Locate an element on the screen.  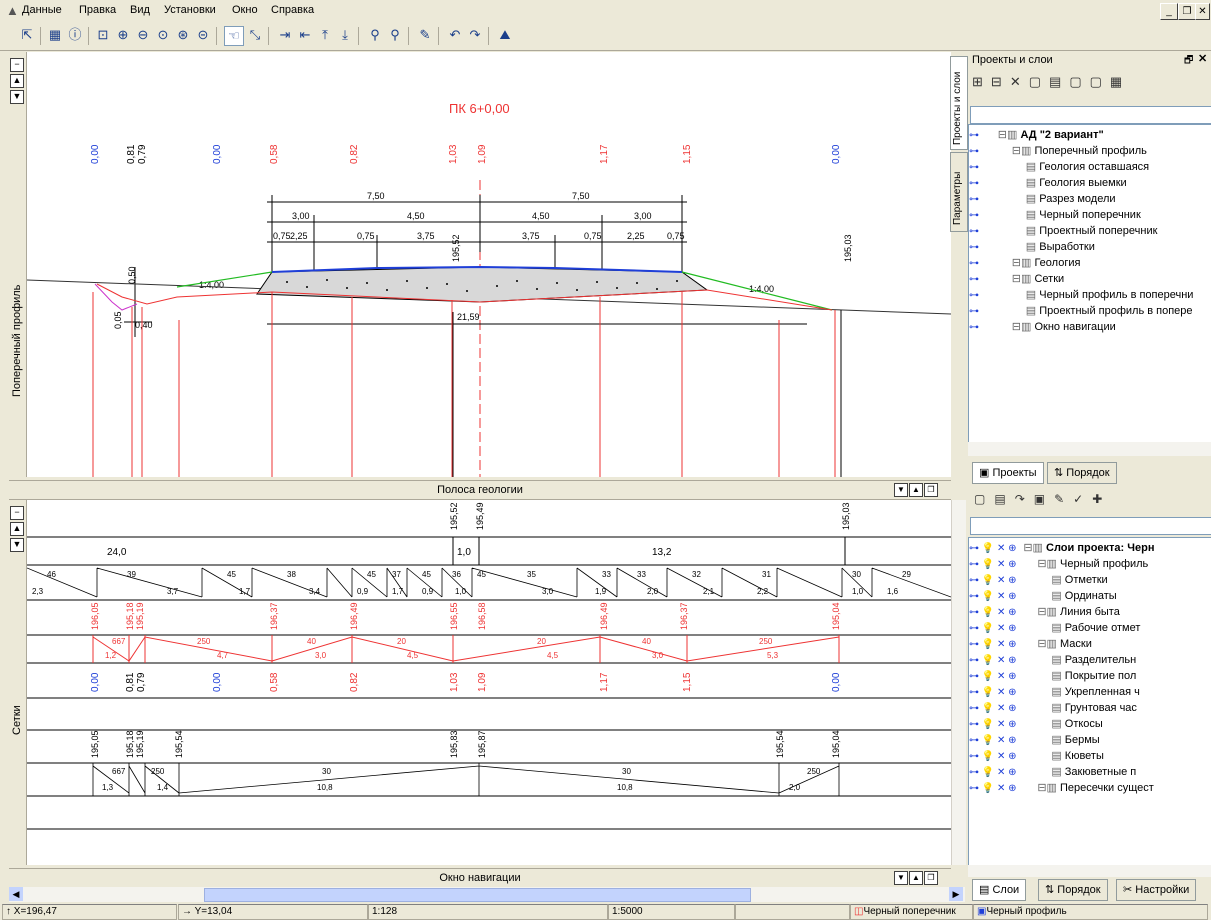
tab-layers: ▤ Слои is located at coordinates (999, 890).